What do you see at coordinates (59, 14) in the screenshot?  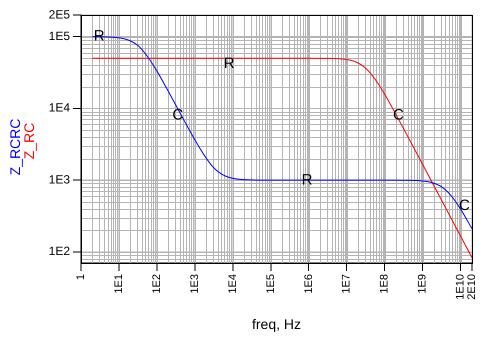 I see `y-tick-label: 2E5` at bounding box center [59, 14].